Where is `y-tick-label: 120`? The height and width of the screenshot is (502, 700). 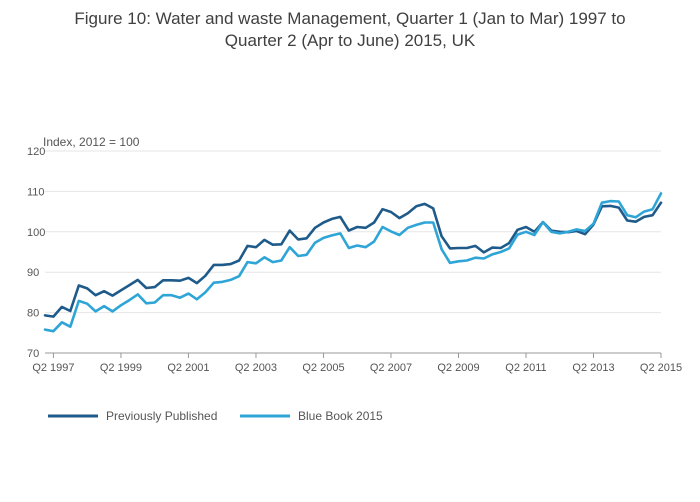 y-tick-label: 120 is located at coordinates (36, 152).